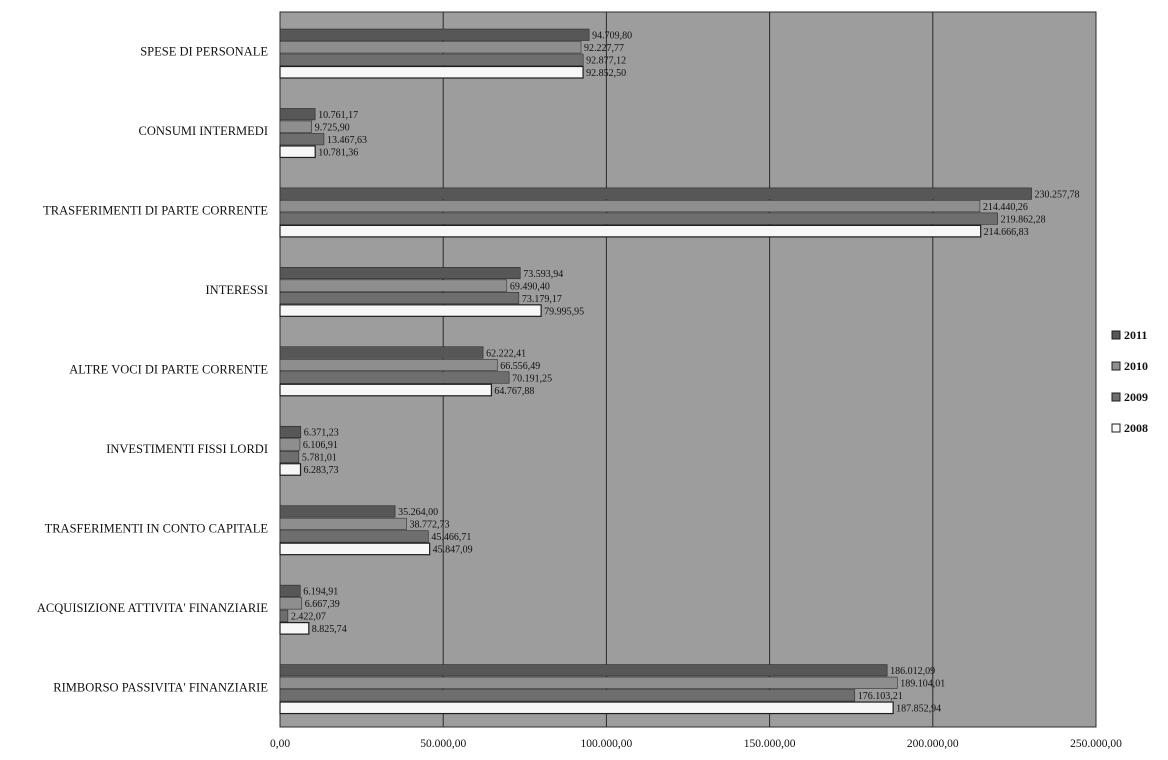 Image resolution: width=1168 pixels, height=760 pixels. Describe the element at coordinates (607, 744) in the screenshot. I see `x-tick-label: 100.000,00` at that location.